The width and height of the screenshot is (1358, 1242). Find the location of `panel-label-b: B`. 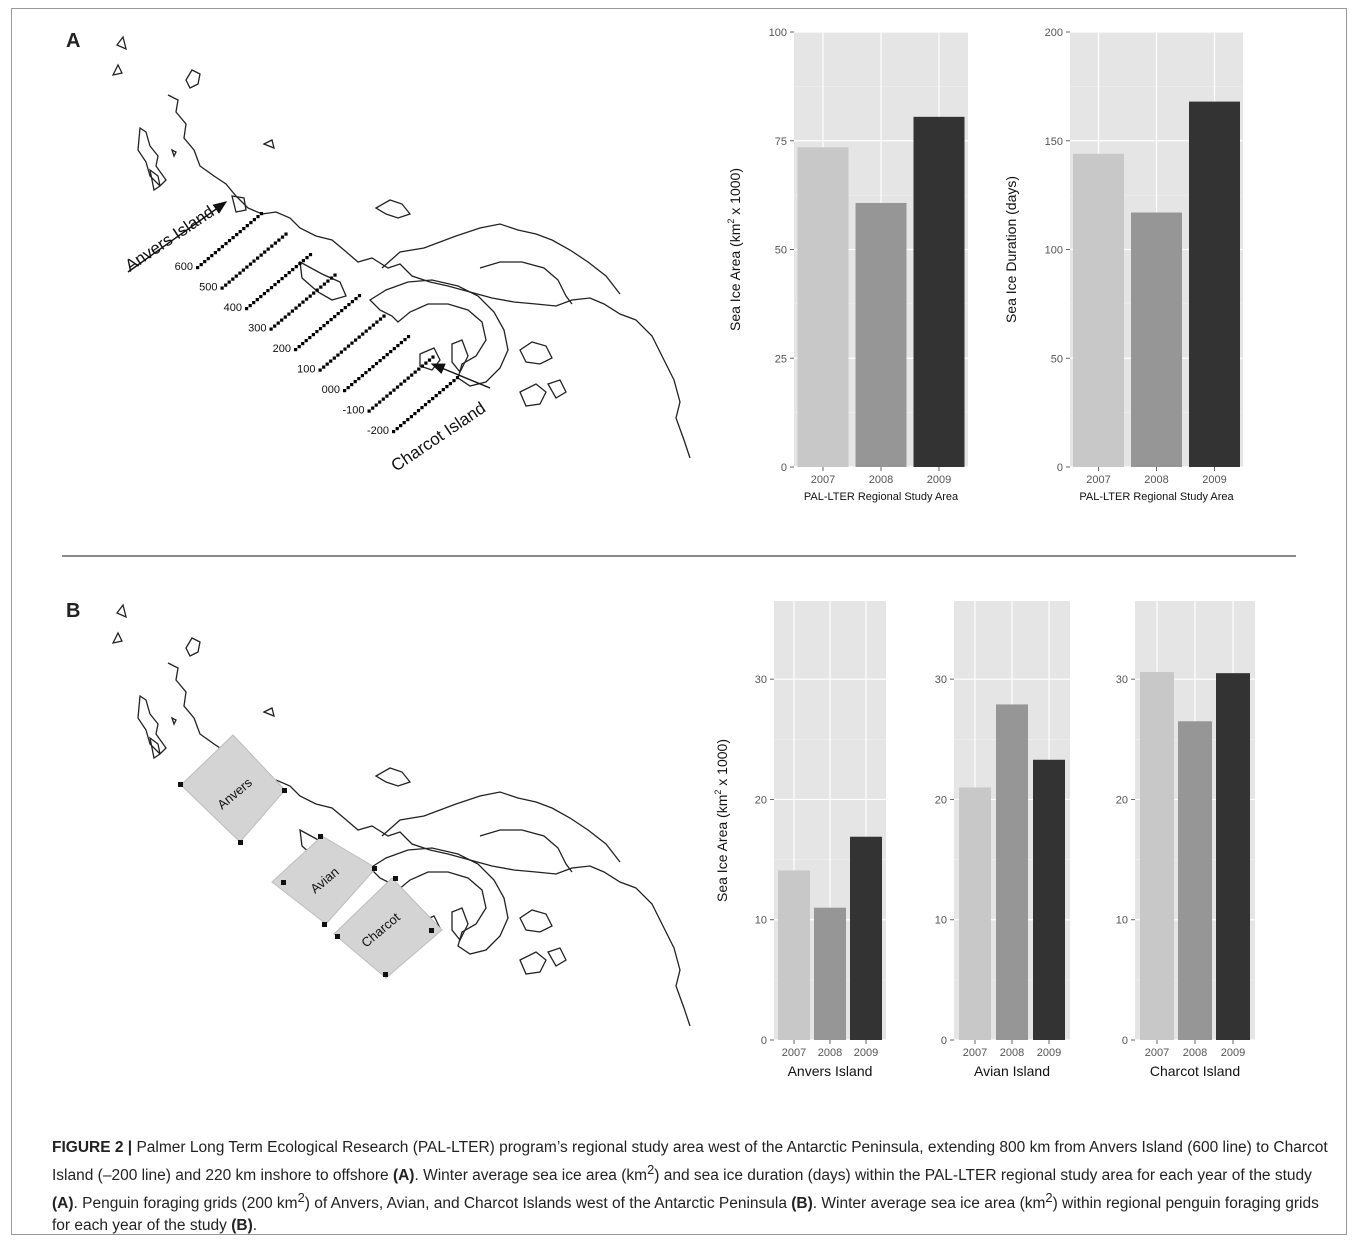

panel-label-b: B is located at coordinates (73, 611).